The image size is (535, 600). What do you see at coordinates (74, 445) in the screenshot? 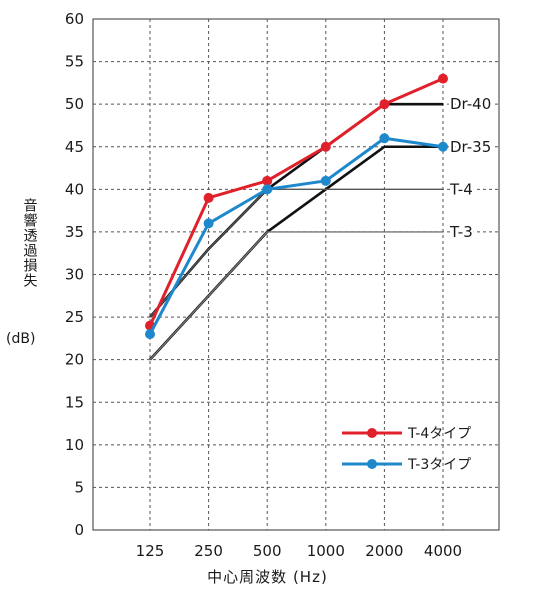
I see `y-tick-label: 10` at bounding box center [74, 445].